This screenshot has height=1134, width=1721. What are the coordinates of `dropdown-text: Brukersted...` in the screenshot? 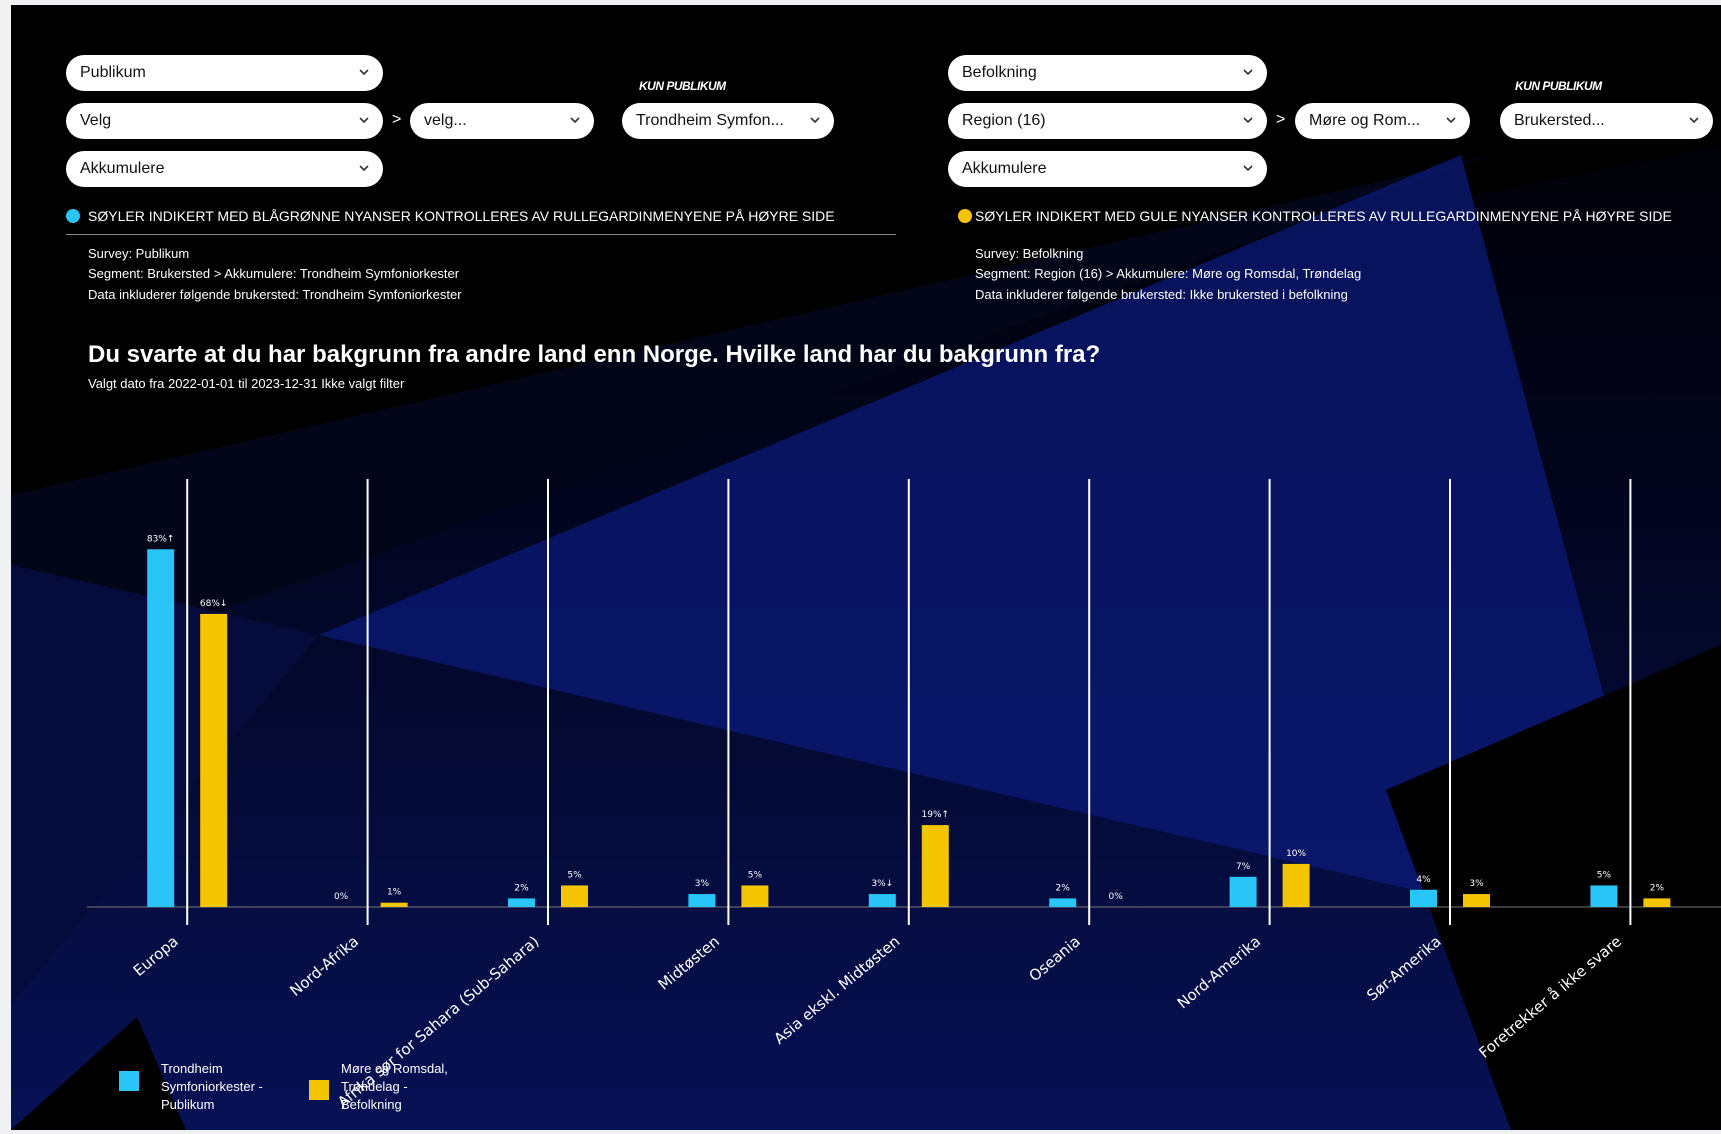 It's located at (1559, 120).